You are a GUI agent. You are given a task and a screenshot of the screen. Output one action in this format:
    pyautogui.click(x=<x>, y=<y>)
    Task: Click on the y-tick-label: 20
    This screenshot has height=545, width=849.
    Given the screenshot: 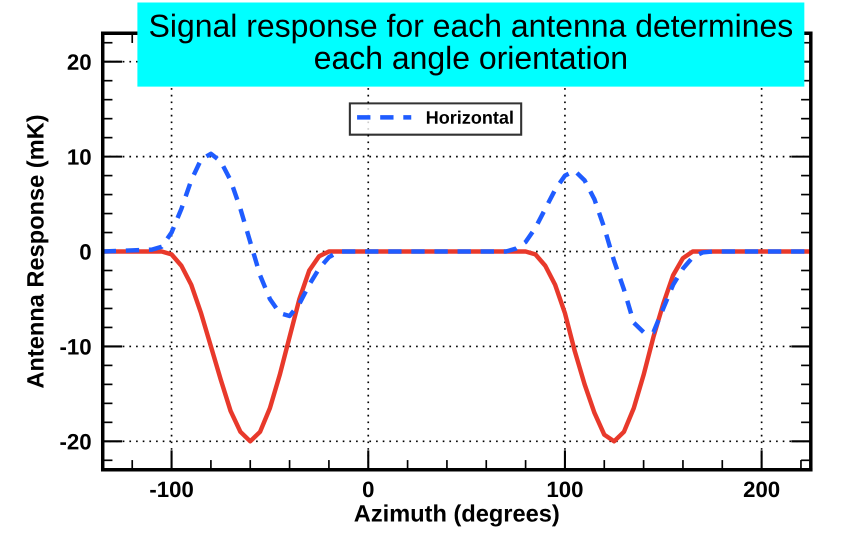 What is the action you would take?
    pyautogui.click(x=79, y=62)
    